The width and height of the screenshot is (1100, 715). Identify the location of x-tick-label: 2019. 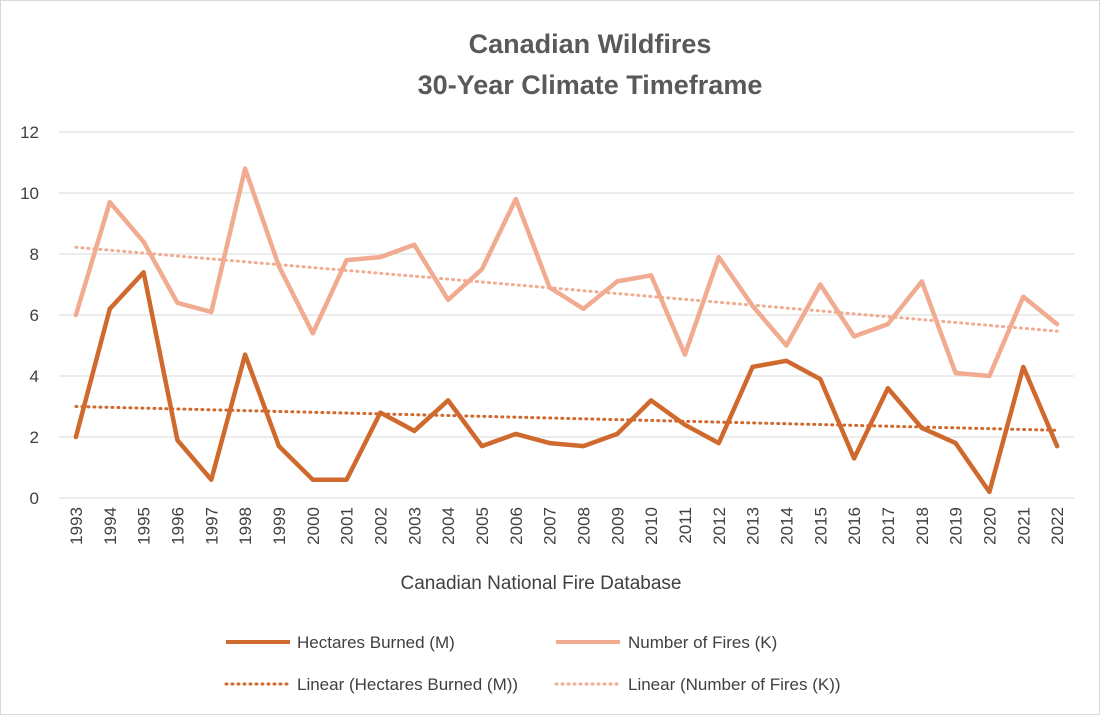
(956, 526).